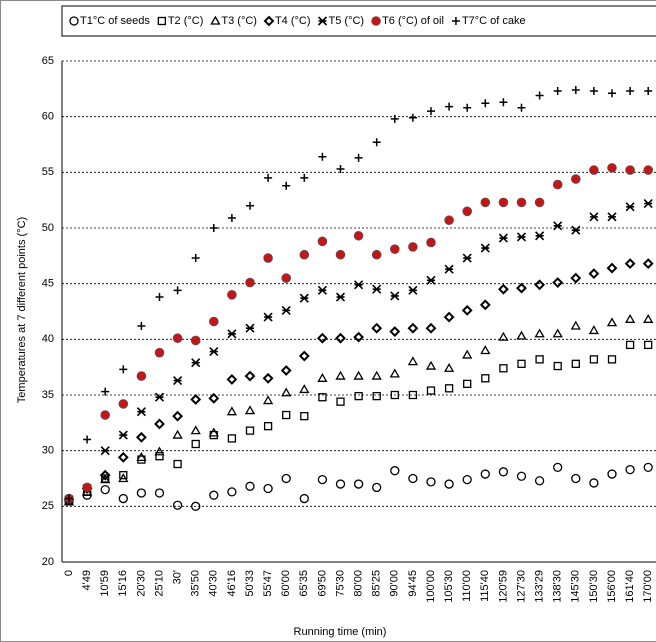 Image resolution: width=656 pixels, height=642 pixels. Describe the element at coordinates (413, 583) in the screenshot. I see `x-tick-label: 94'45` at that location.